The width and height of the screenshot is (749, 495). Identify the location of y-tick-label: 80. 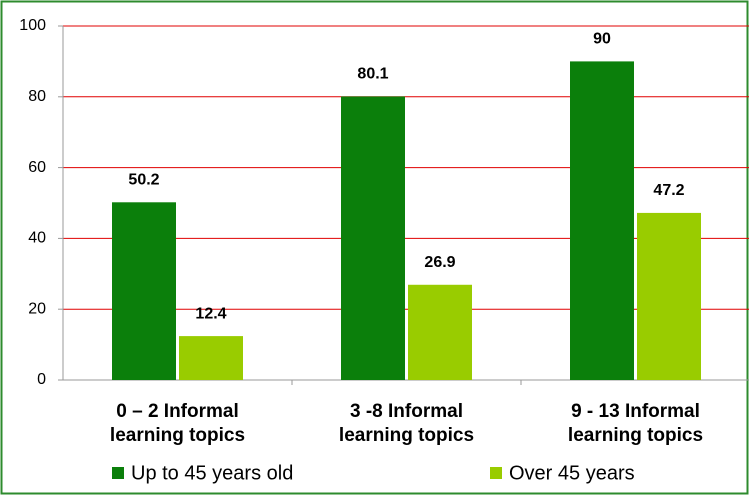
(37, 96).